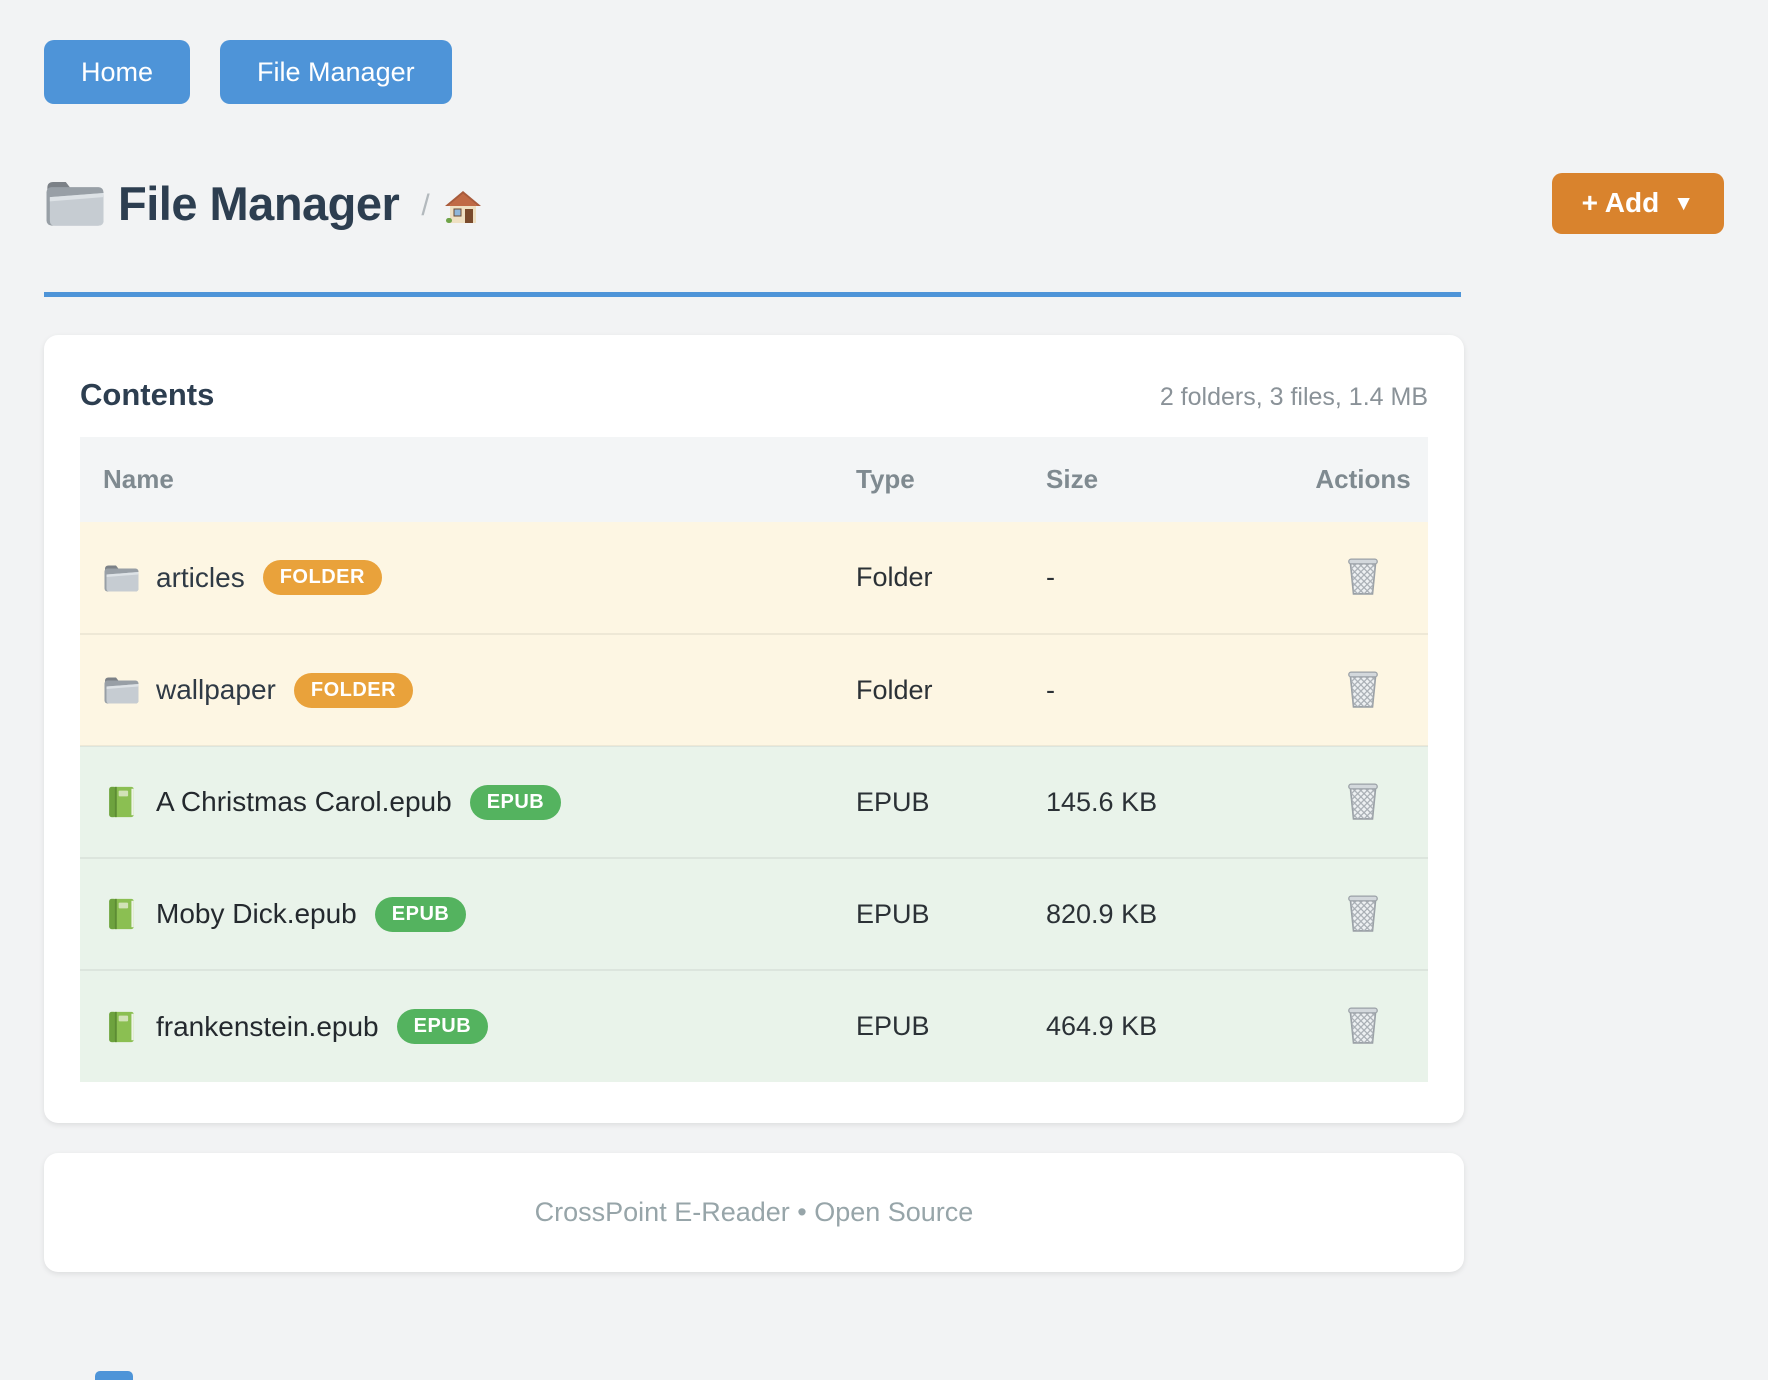 Image resolution: width=1768 pixels, height=1380 pixels. I want to click on column-header-size: Size, so click(1072, 479).